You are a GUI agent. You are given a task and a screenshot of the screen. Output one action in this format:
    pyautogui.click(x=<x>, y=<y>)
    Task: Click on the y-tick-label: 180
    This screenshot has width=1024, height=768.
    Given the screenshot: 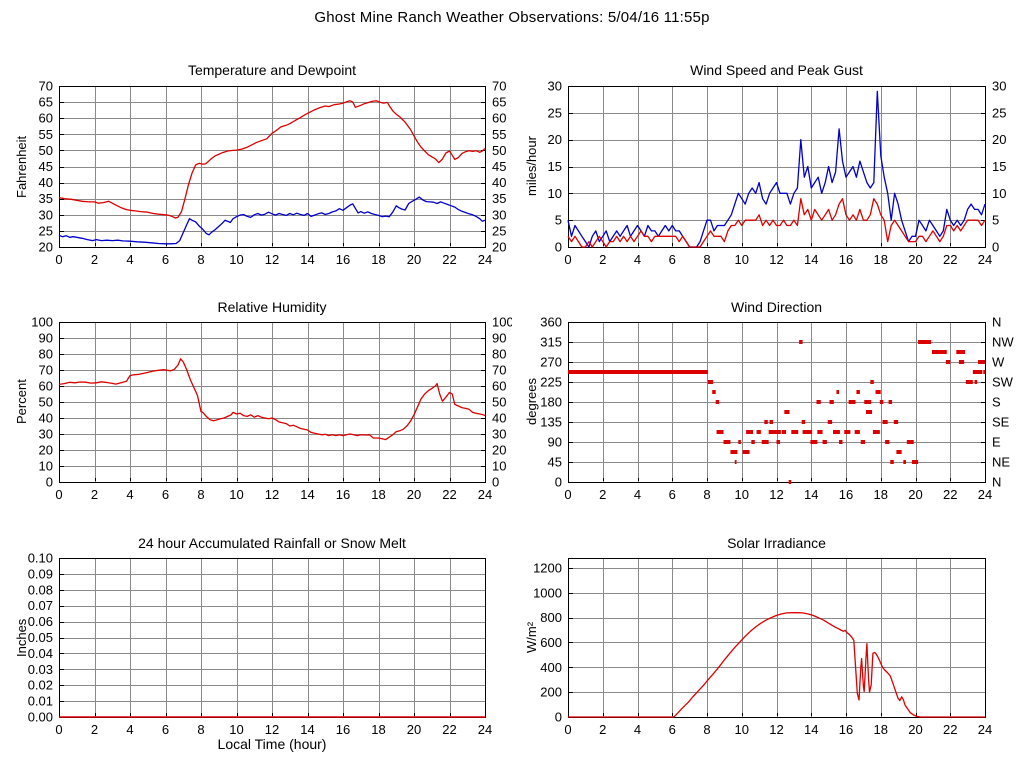 What is the action you would take?
    pyautogui.click(x=551, y=402)
    